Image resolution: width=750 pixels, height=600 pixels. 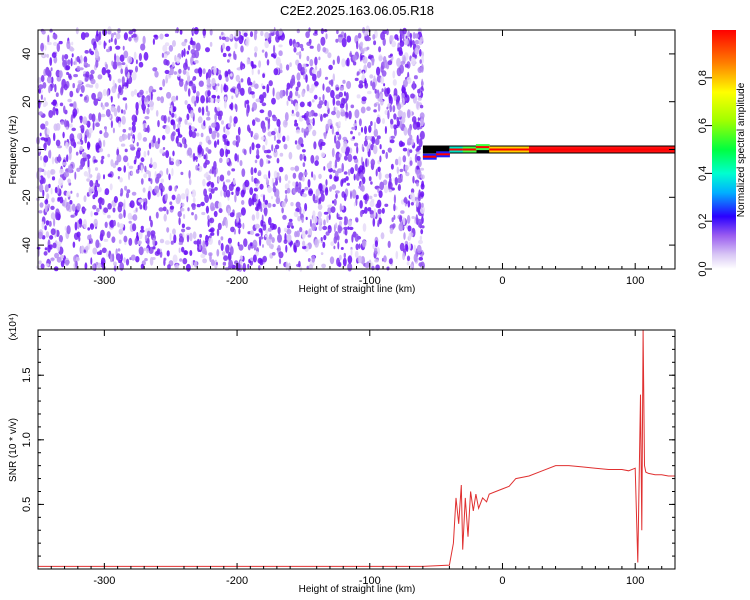 I want to click on x-tick-label: 100, so click(x=635, y=281).